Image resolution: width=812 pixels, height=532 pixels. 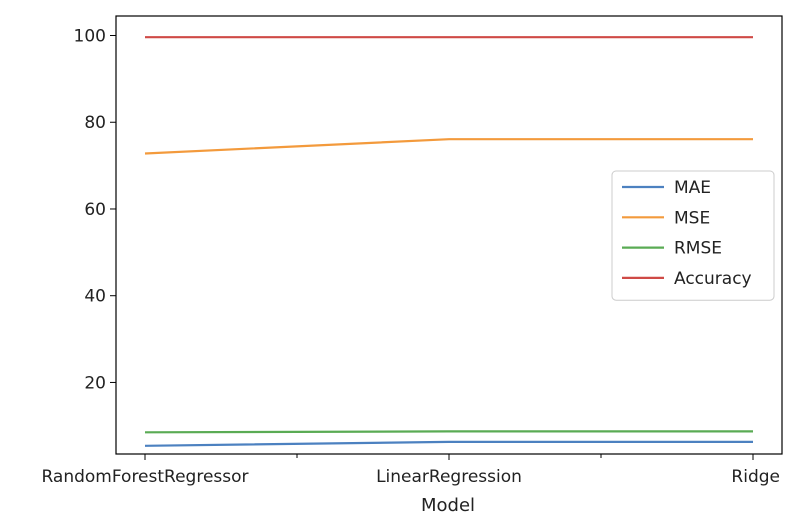 I want to click on legend-label-mae: MAE, so click(x=692, y=188).